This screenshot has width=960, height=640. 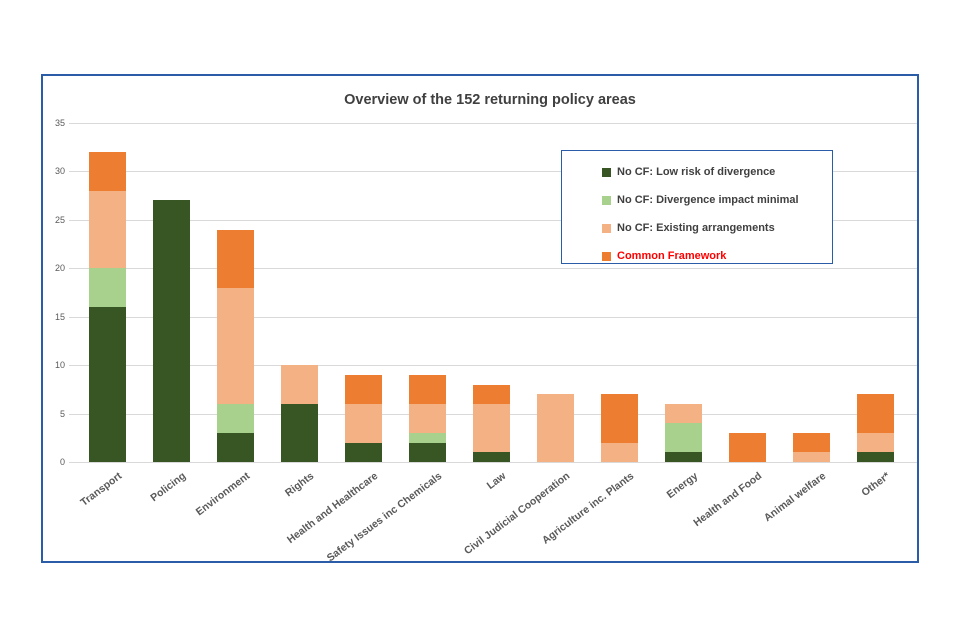 I want to click on legend-item: No CF: Existing arrangements, so click(x=717, y=228).